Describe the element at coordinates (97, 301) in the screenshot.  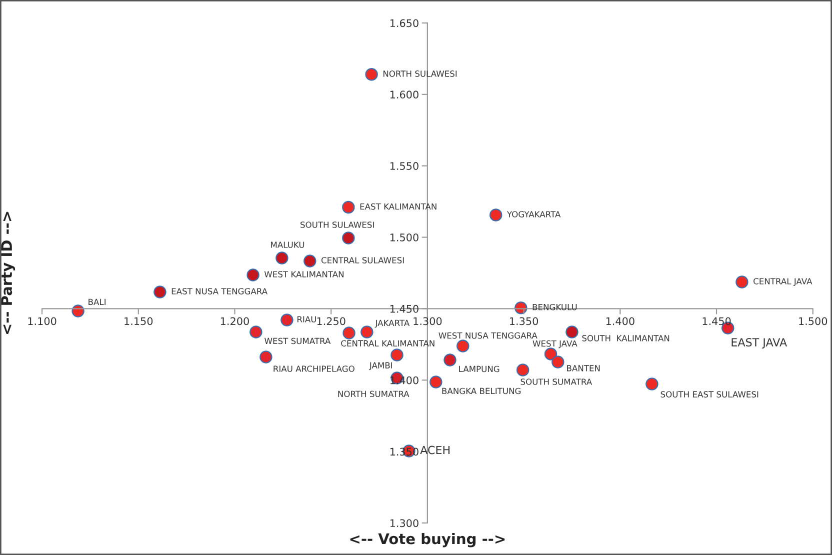
I see `annotation: BALI` at that location.